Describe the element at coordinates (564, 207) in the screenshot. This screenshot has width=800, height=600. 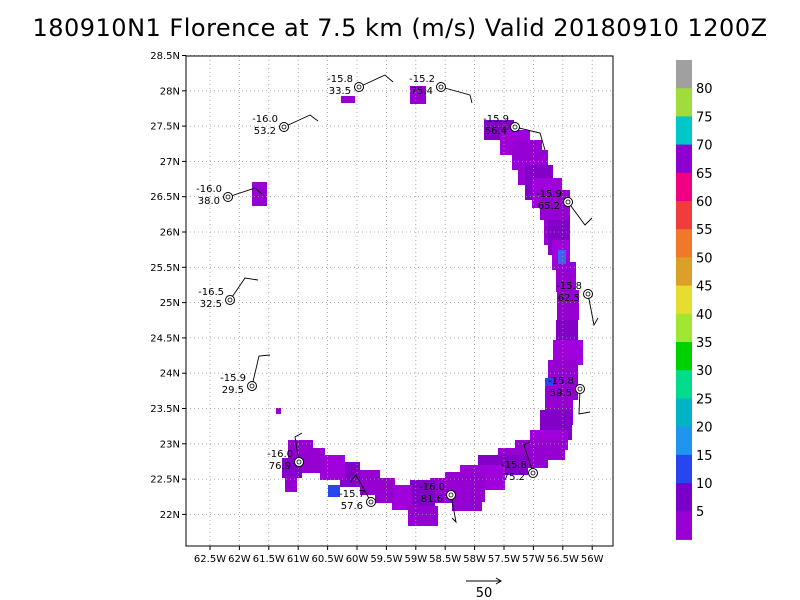
I see `station-marker: -15.965.2` at that location.